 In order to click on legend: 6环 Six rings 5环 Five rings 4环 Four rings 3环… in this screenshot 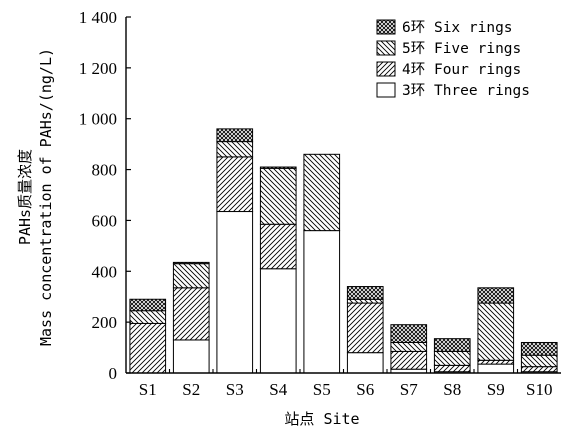, I will do `click(453, 59)`.